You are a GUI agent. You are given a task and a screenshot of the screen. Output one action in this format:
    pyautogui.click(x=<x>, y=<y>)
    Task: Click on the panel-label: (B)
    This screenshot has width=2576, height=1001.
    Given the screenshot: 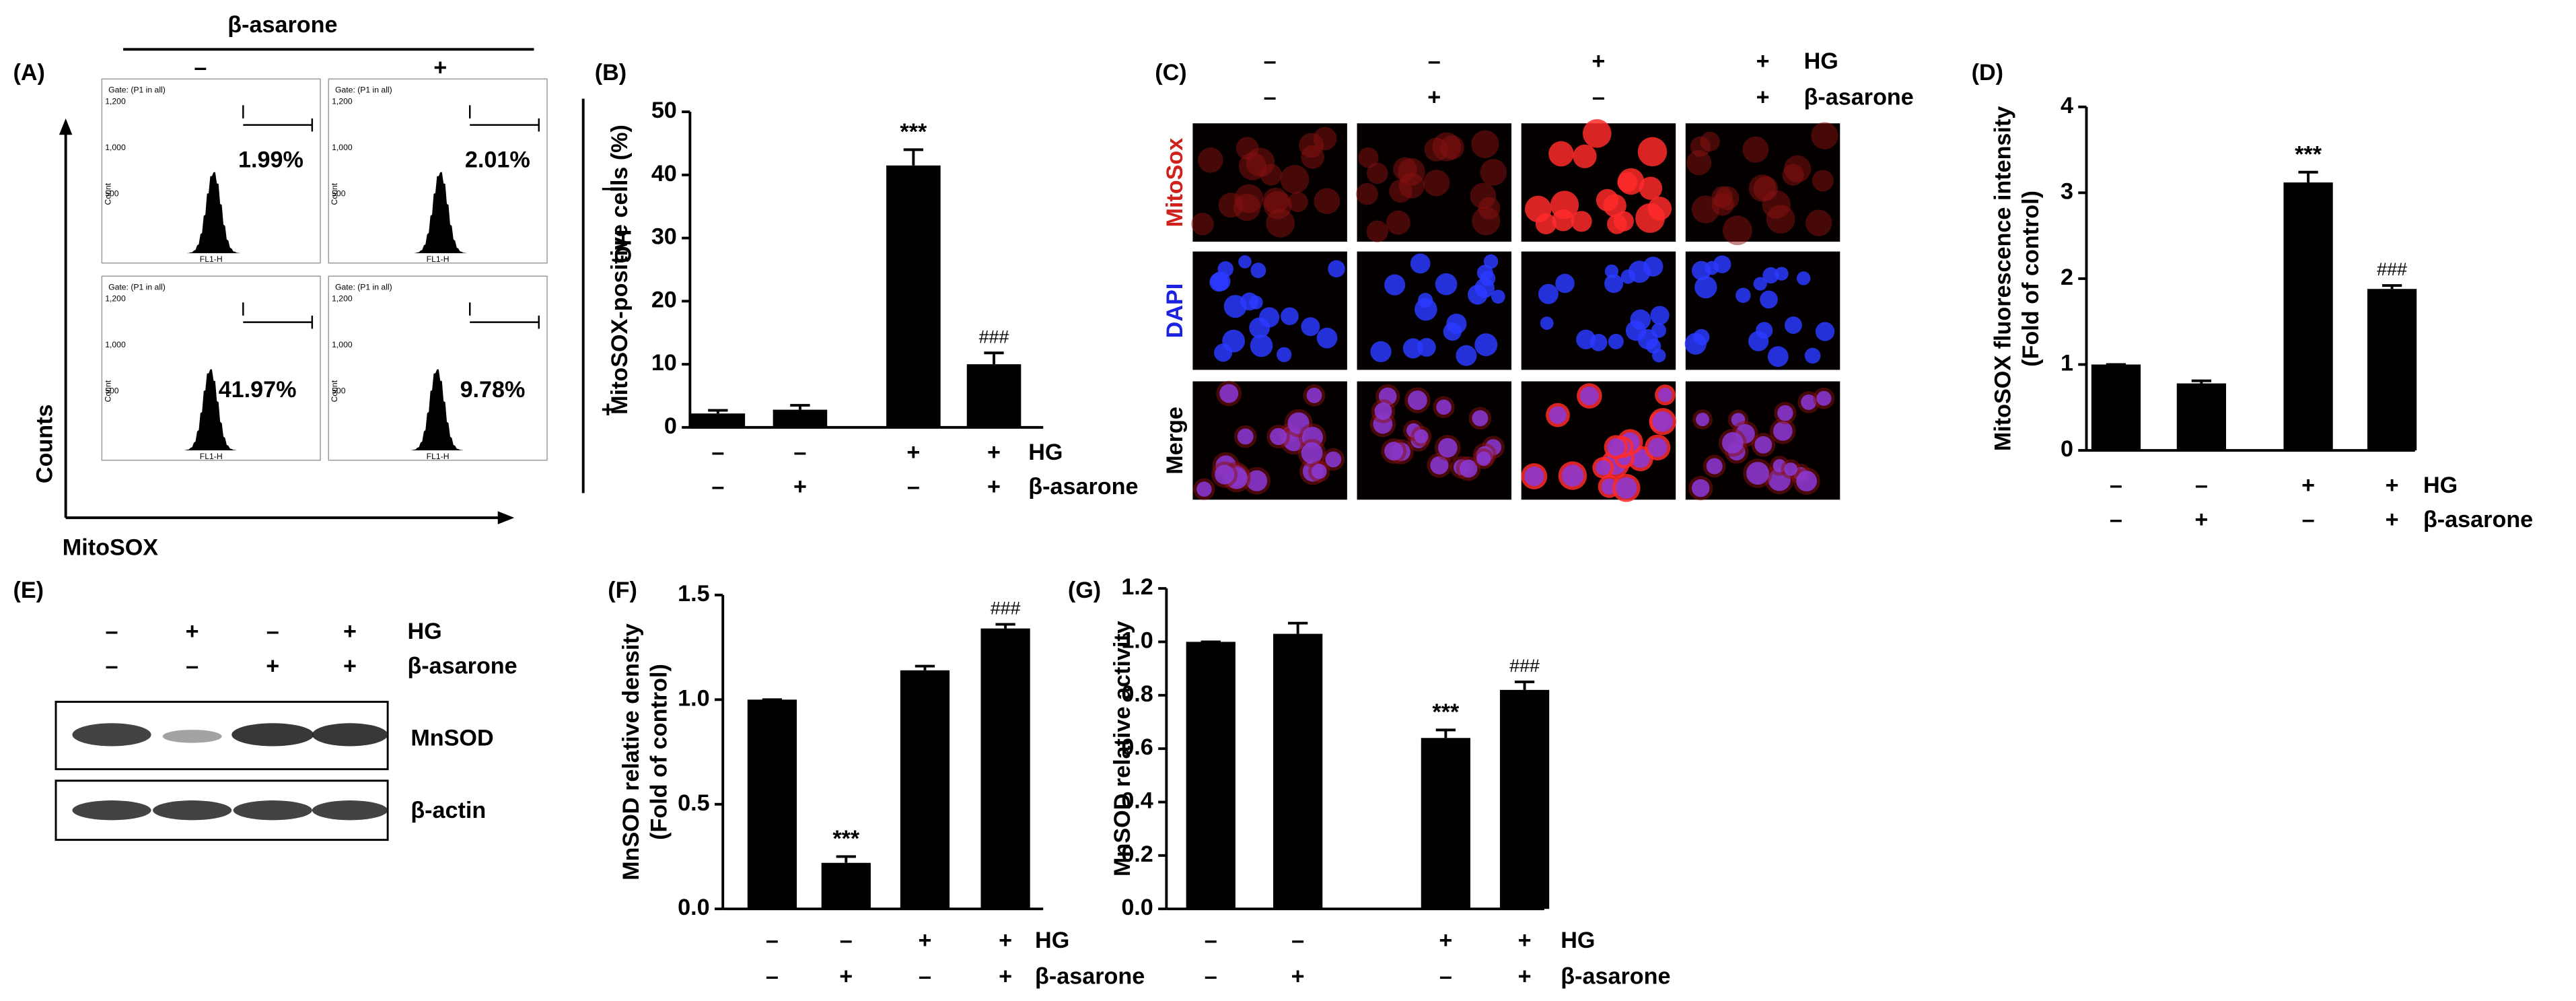 What is the action you would take?
    pyautogui.click(x=611, y=72)
    